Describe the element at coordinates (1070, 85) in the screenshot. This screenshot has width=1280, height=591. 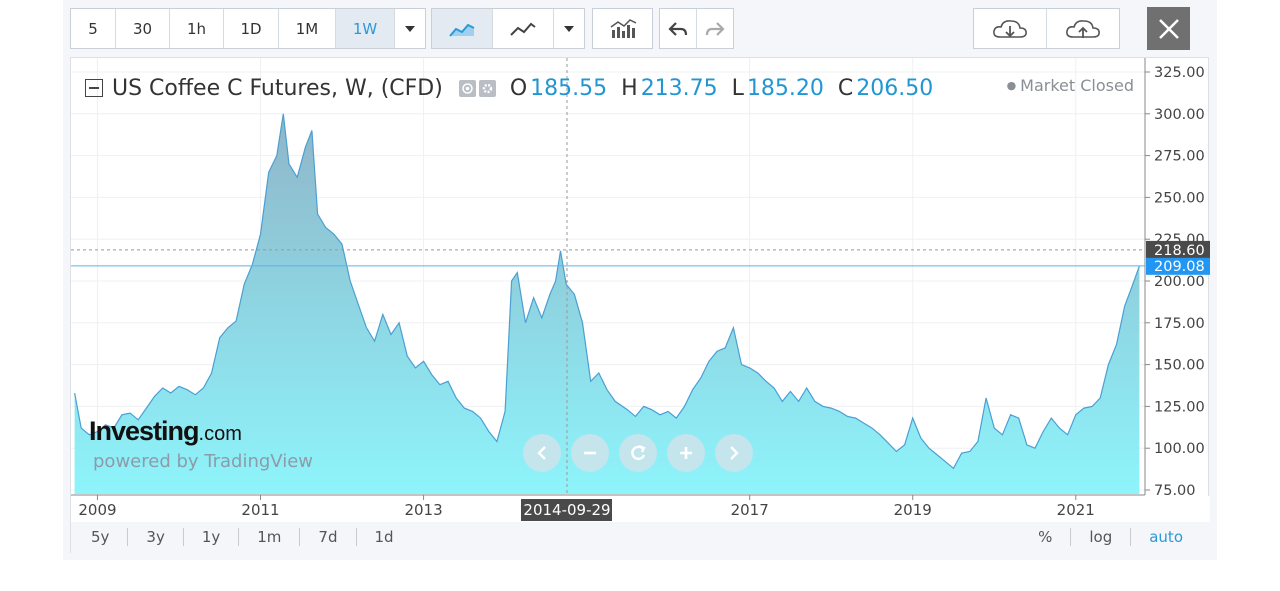
I see `market-status: Market Closed` at that location.